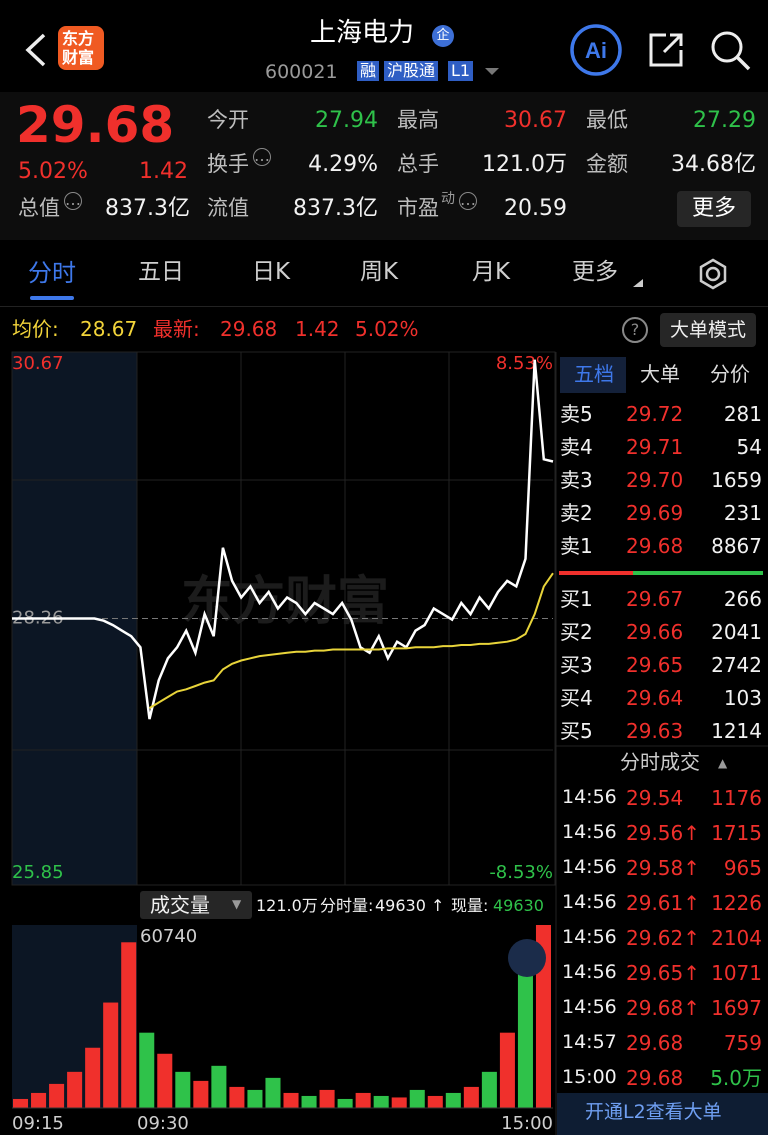 The width and height of the screenshot is (768, 1135). Describe the element at coordinates (638, 283) in the screenshot. I see `more-arrow` at that location.